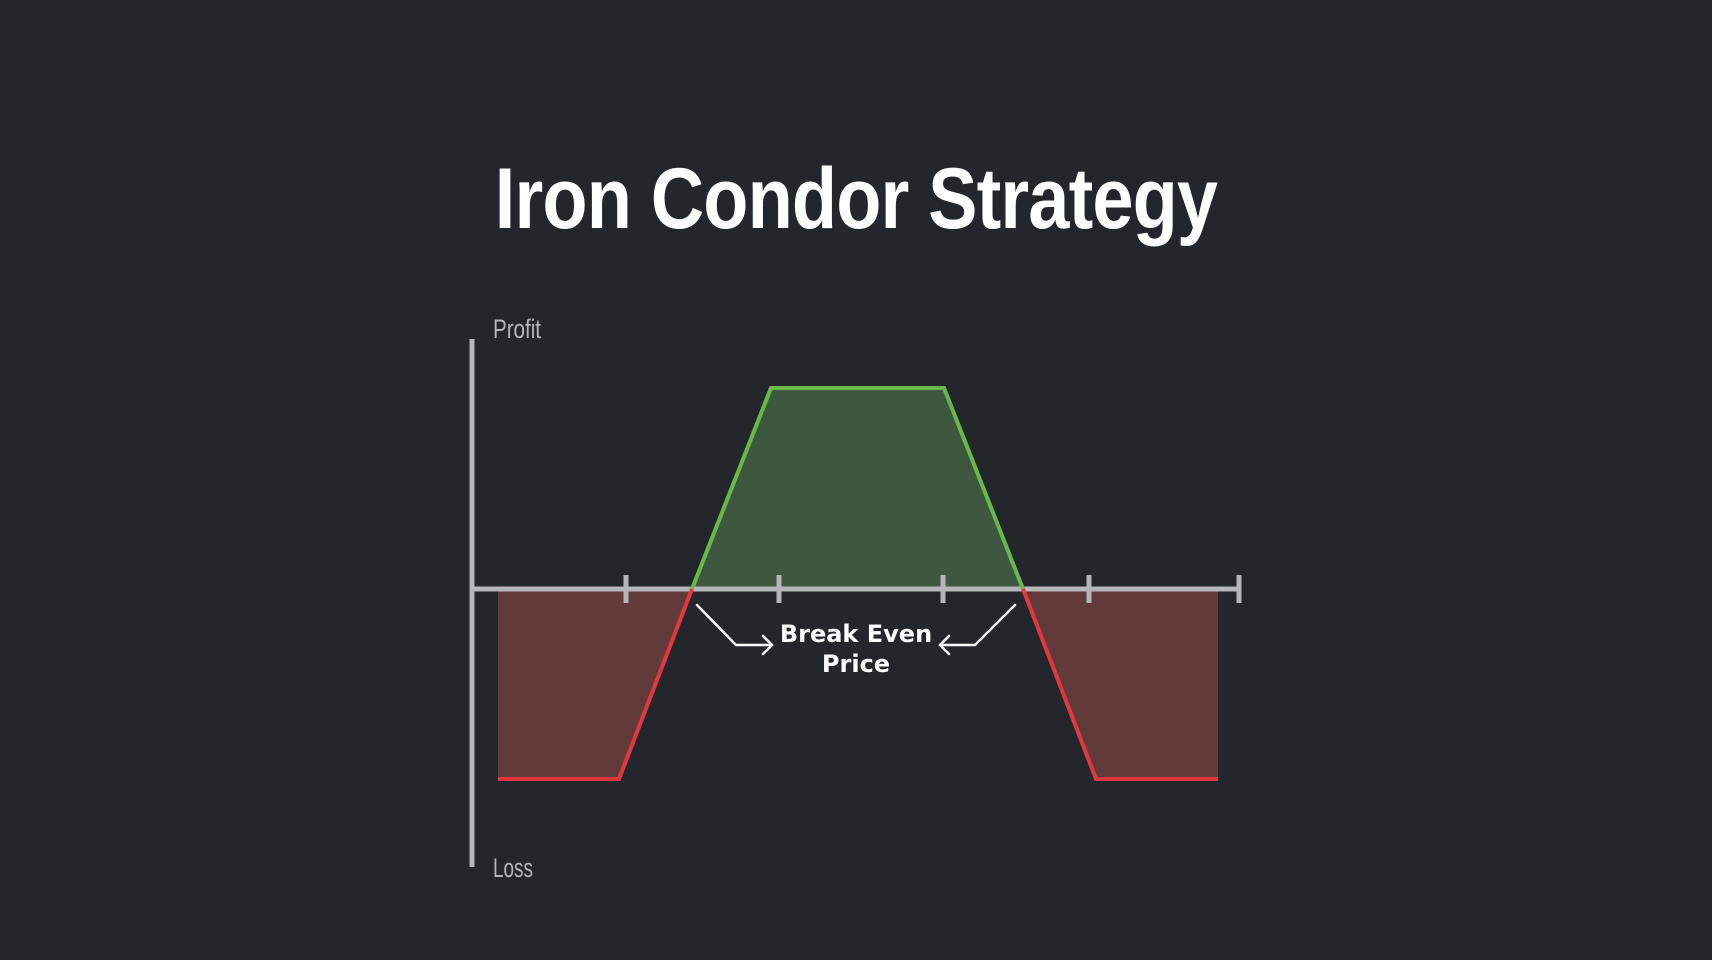 This screenshot has height=960, width=1712. I want to click on y-axis-profit-label: Profit, so click(517, 329).